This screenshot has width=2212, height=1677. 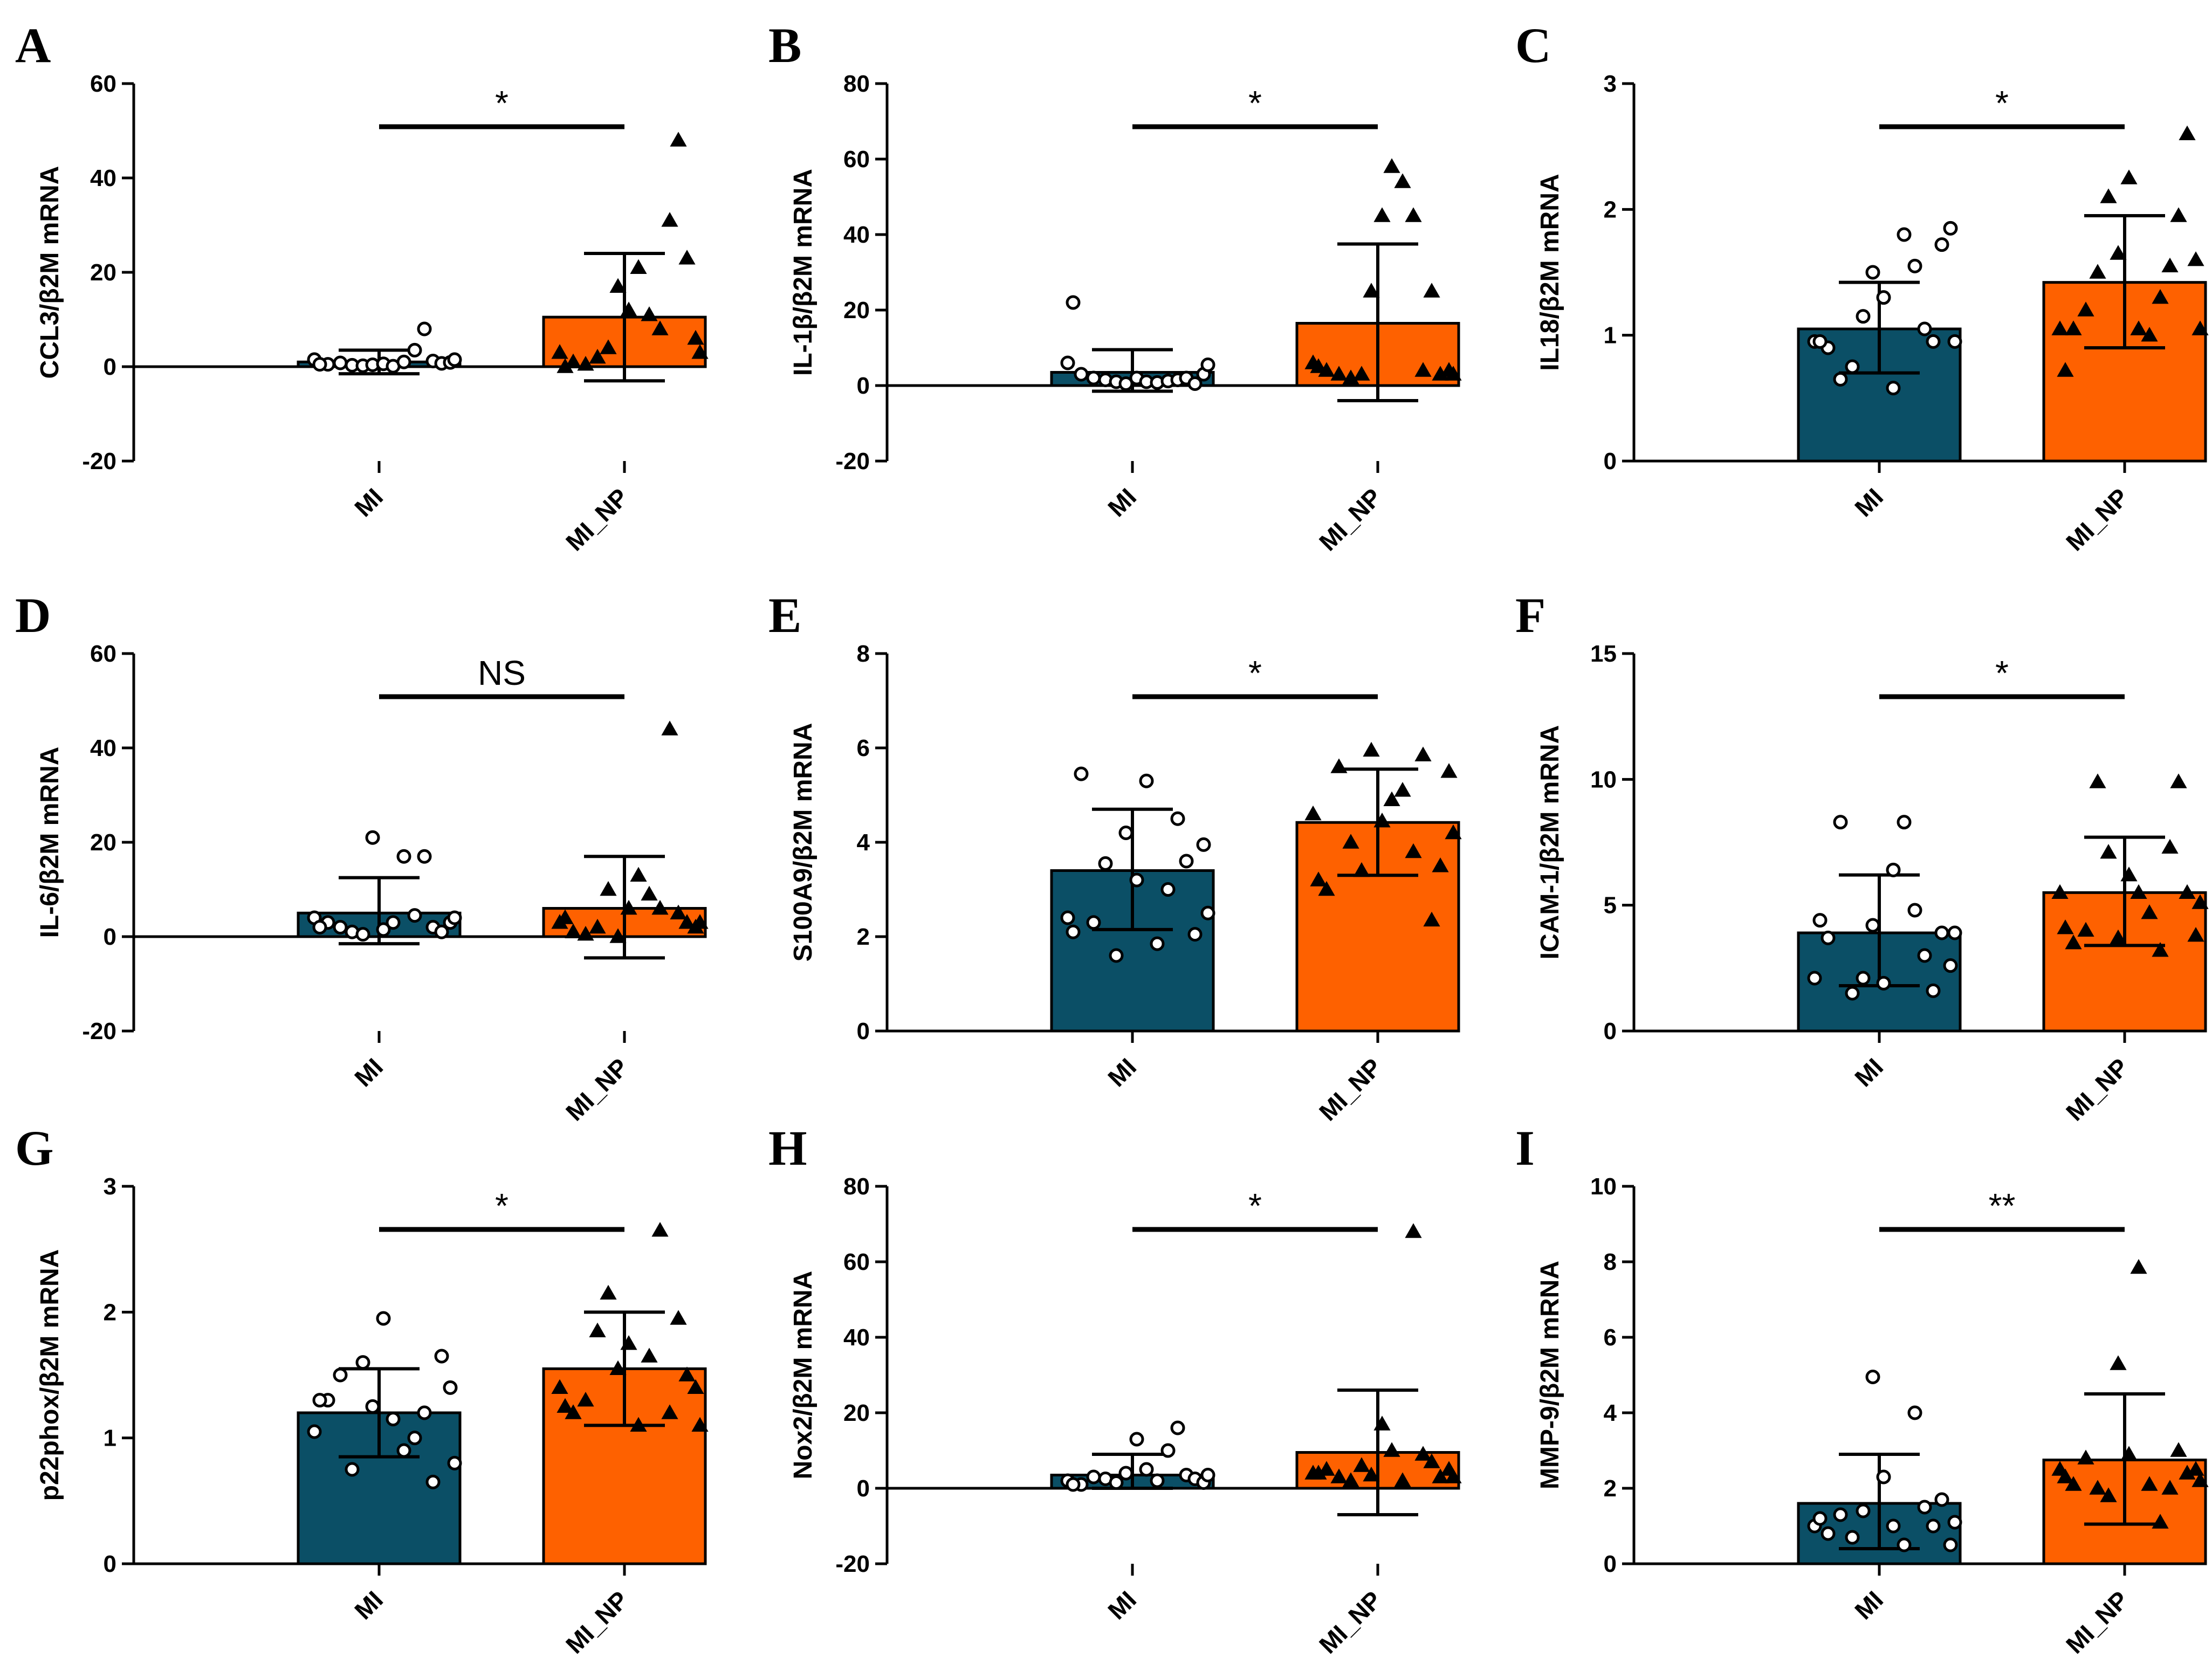 What do you see at coordinates (784, 45) in the screenshot?
I see `panel-letter: B` at bounding box center [784, 45].